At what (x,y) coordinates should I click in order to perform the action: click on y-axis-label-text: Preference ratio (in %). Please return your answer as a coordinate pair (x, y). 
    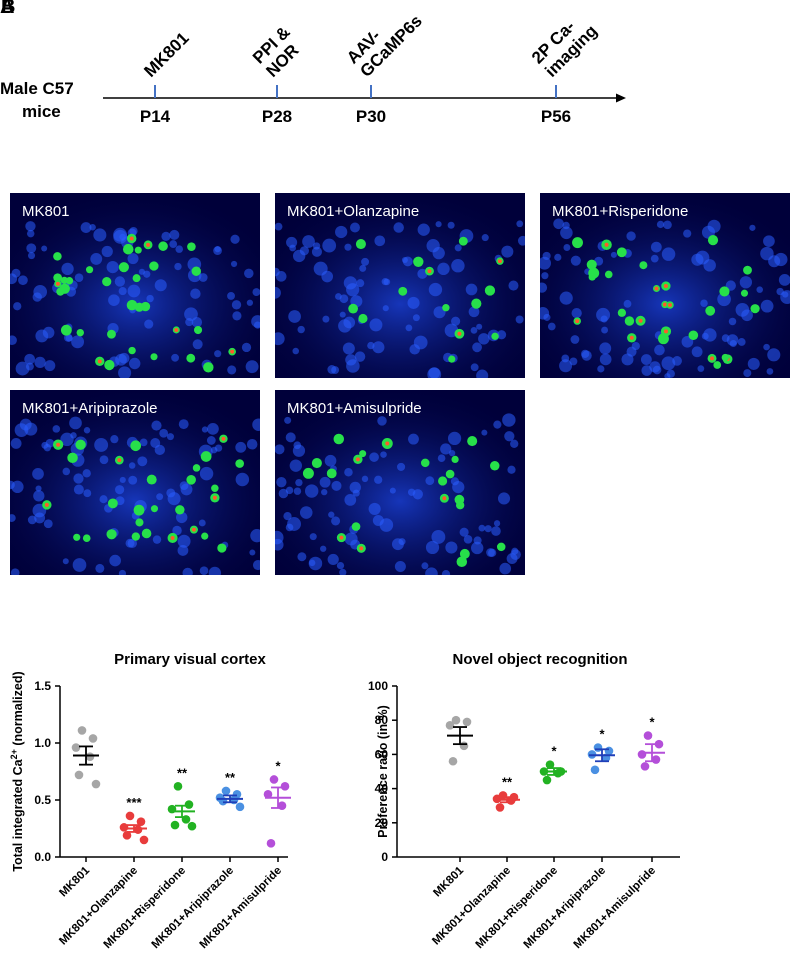
    Looking at the image, I should click on (383, 771).